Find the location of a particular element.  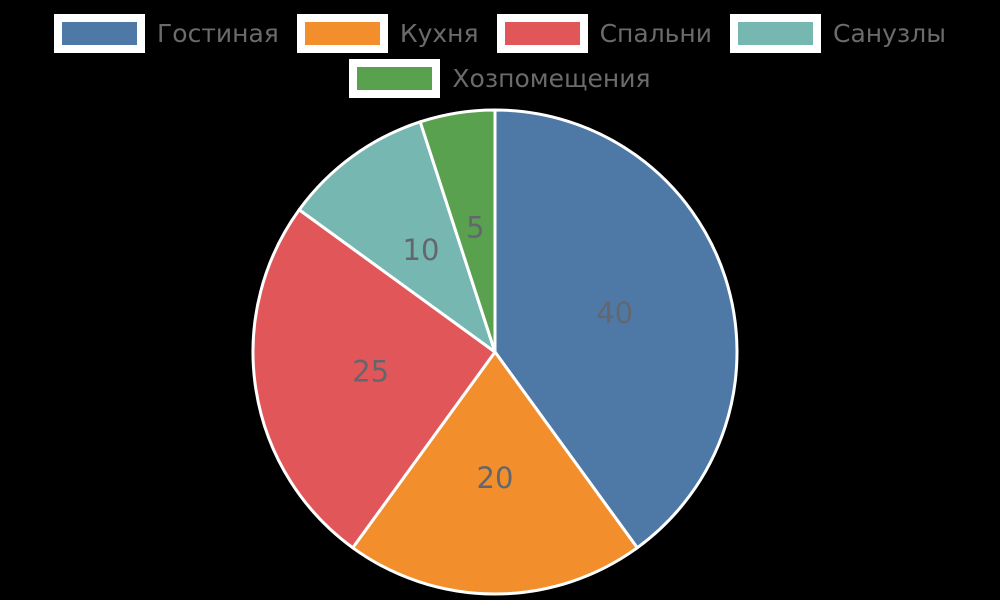

pie-value-label-1: 20 is located at coordinates (495, 478).